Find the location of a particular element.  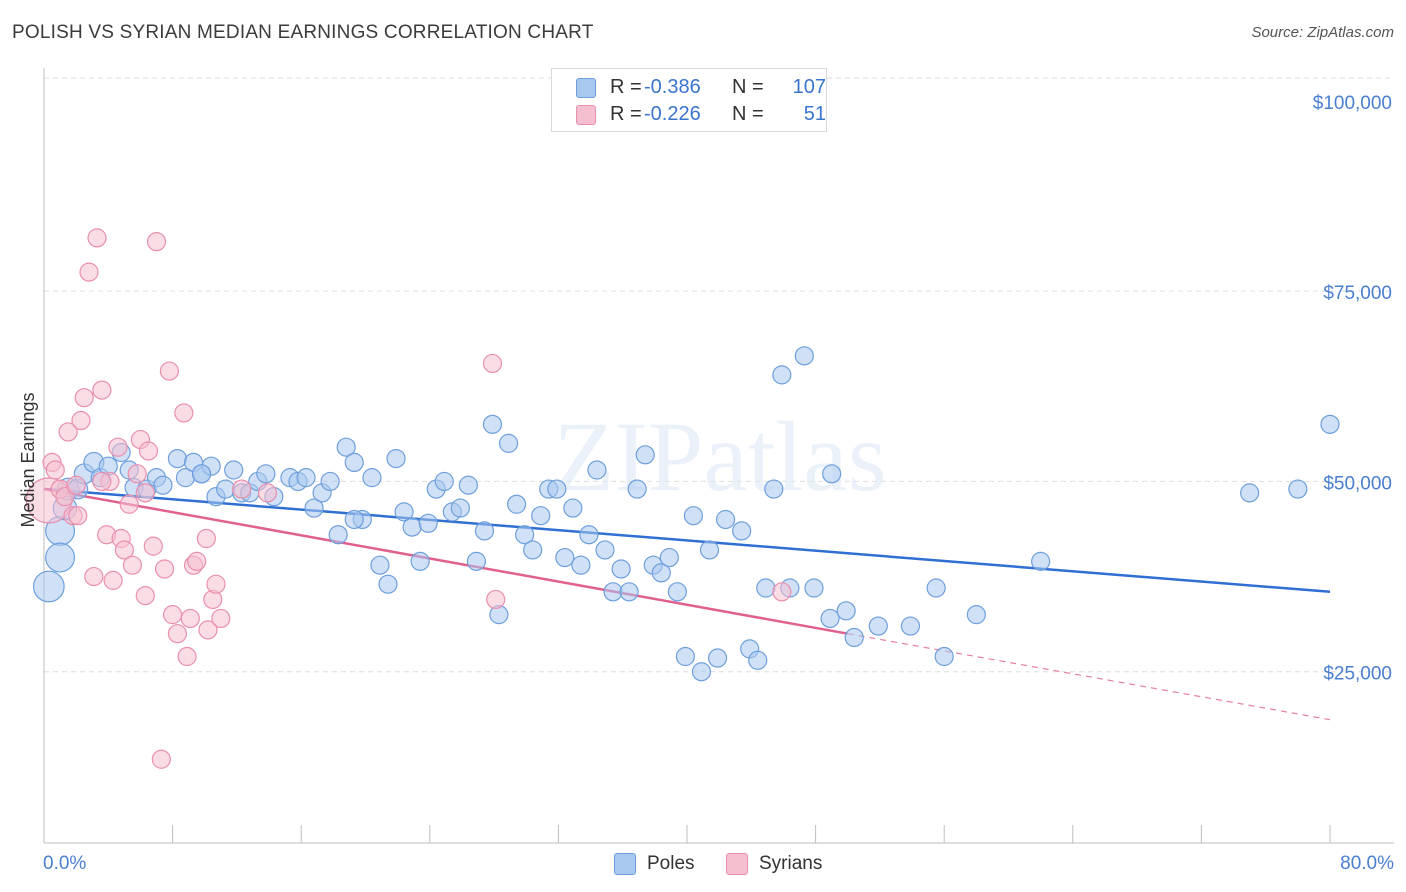

syrians-legend-swatch is located at coordinates (737, 864).